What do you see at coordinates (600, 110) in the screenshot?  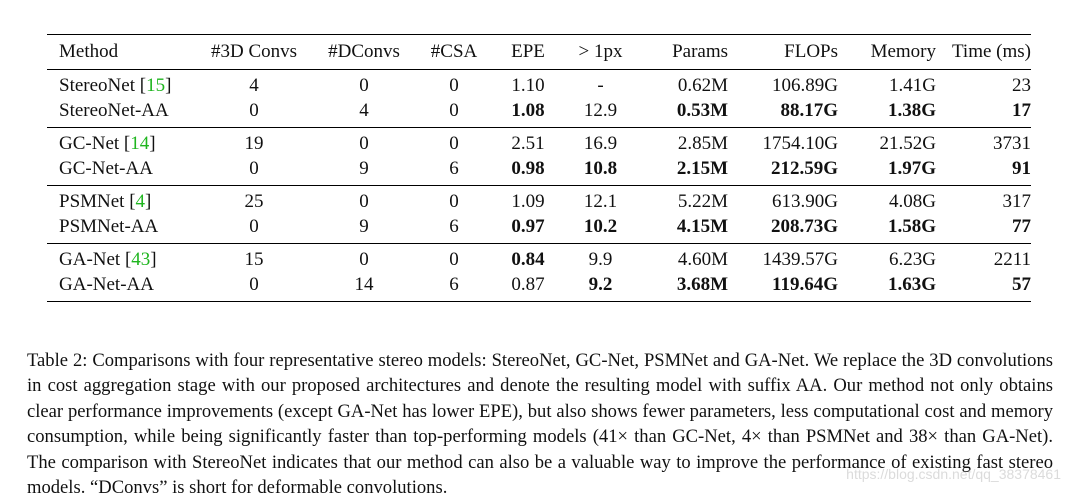 I see `gt1px-cell: 12.9` at bounding box center [600, 110].